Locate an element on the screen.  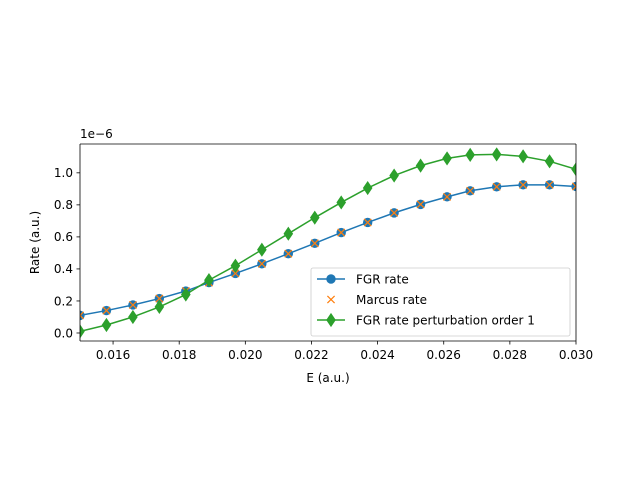
y-tick-label: 1.0 is located at coordinates (63, 173).